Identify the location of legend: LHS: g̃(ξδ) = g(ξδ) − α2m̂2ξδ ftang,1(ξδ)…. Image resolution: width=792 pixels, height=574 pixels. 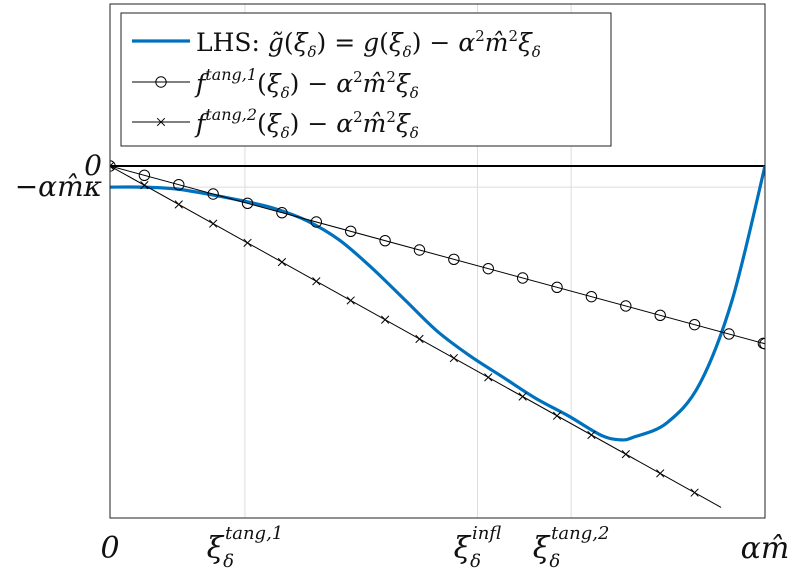
(366, 79).